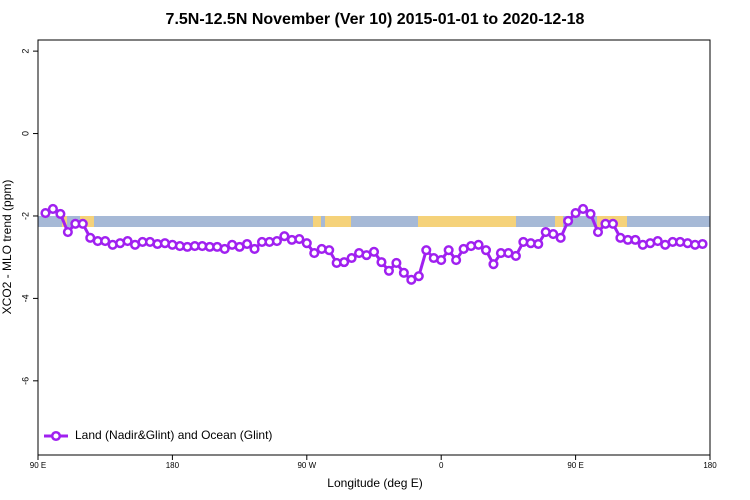  I want to click on x-tick-label: 90 W, so click(306, 465).